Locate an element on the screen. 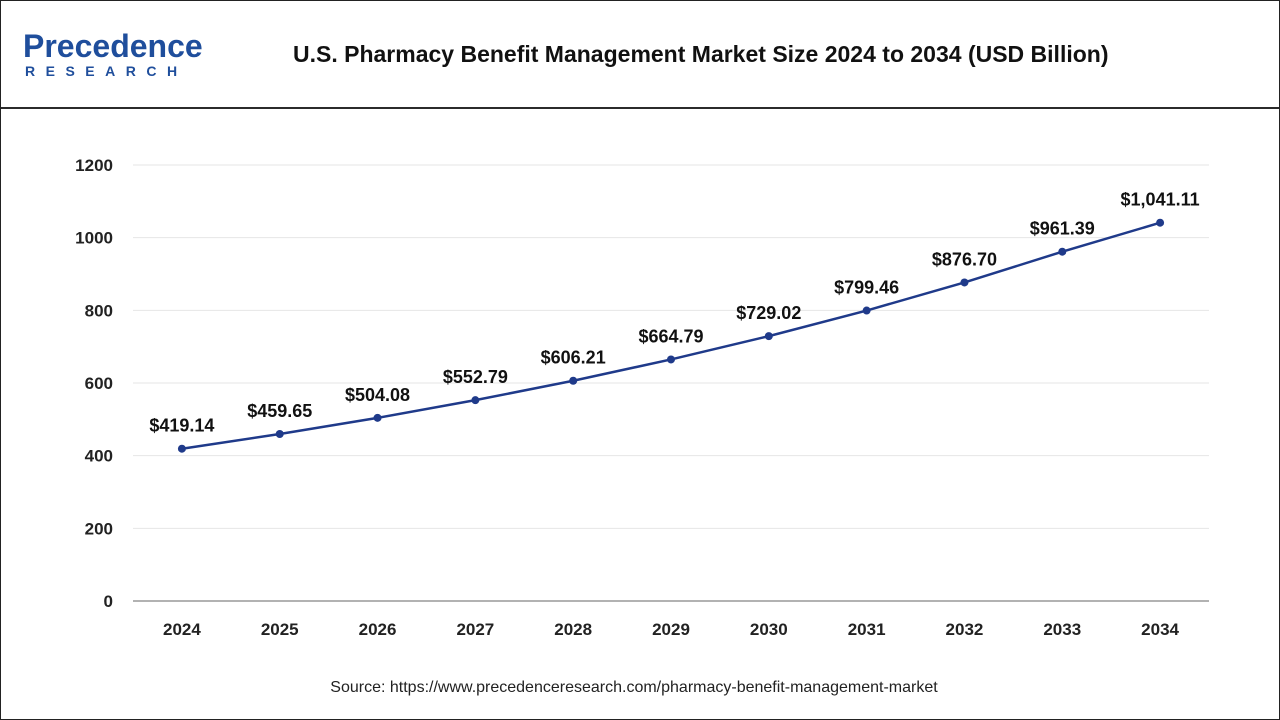 This screenshot has height=720, width=1280. logo-subtitle: RESEARCH is located at coordinates (106, 71).